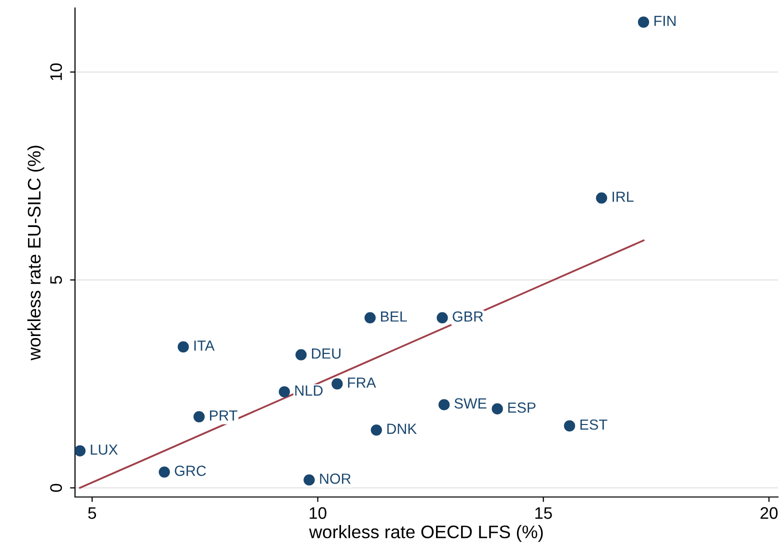 This screenshot has width=780, height=559. What do you see at coordinates (318, 513) in the screenshot?
I see `x-tick-label: 10` at bounding box center [318, 513].